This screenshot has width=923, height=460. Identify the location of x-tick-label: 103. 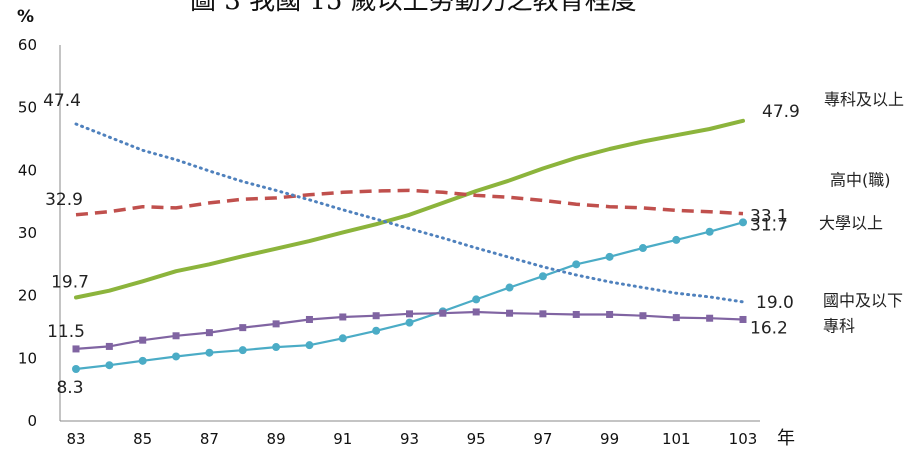
(743, 439).